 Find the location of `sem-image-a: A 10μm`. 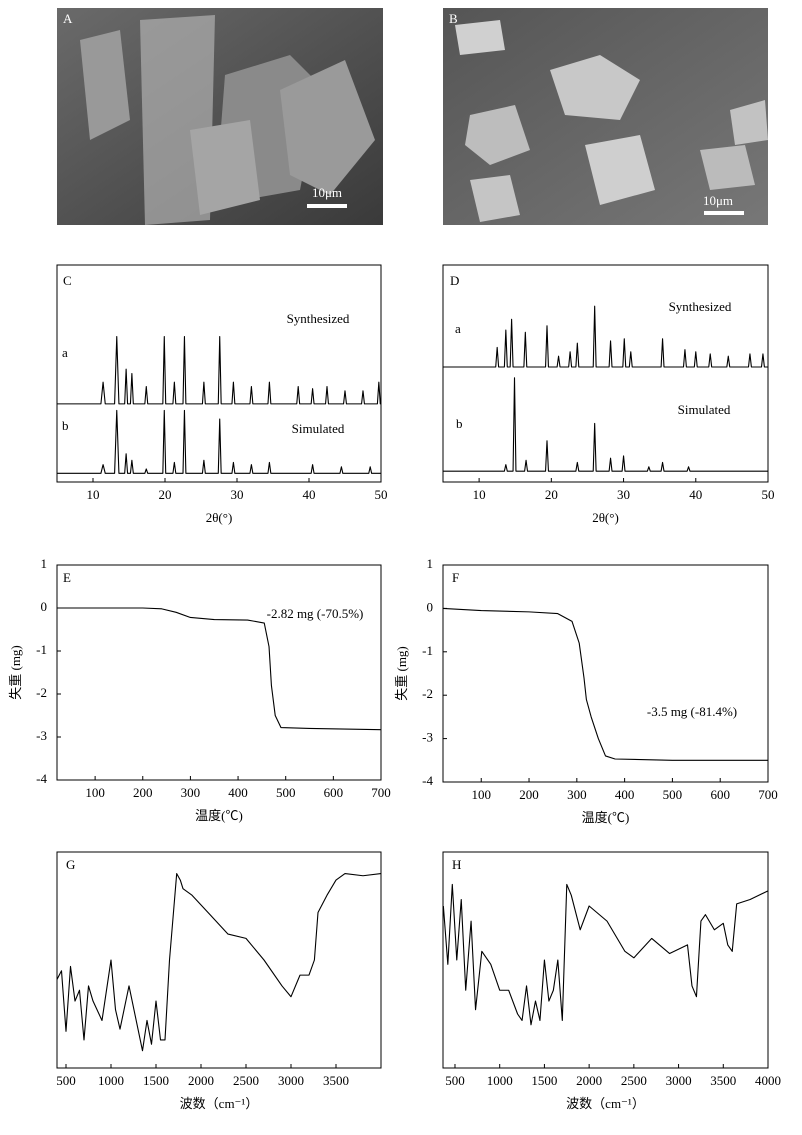

sem-image-a: A 10μm is located at coordinates (220, 116).